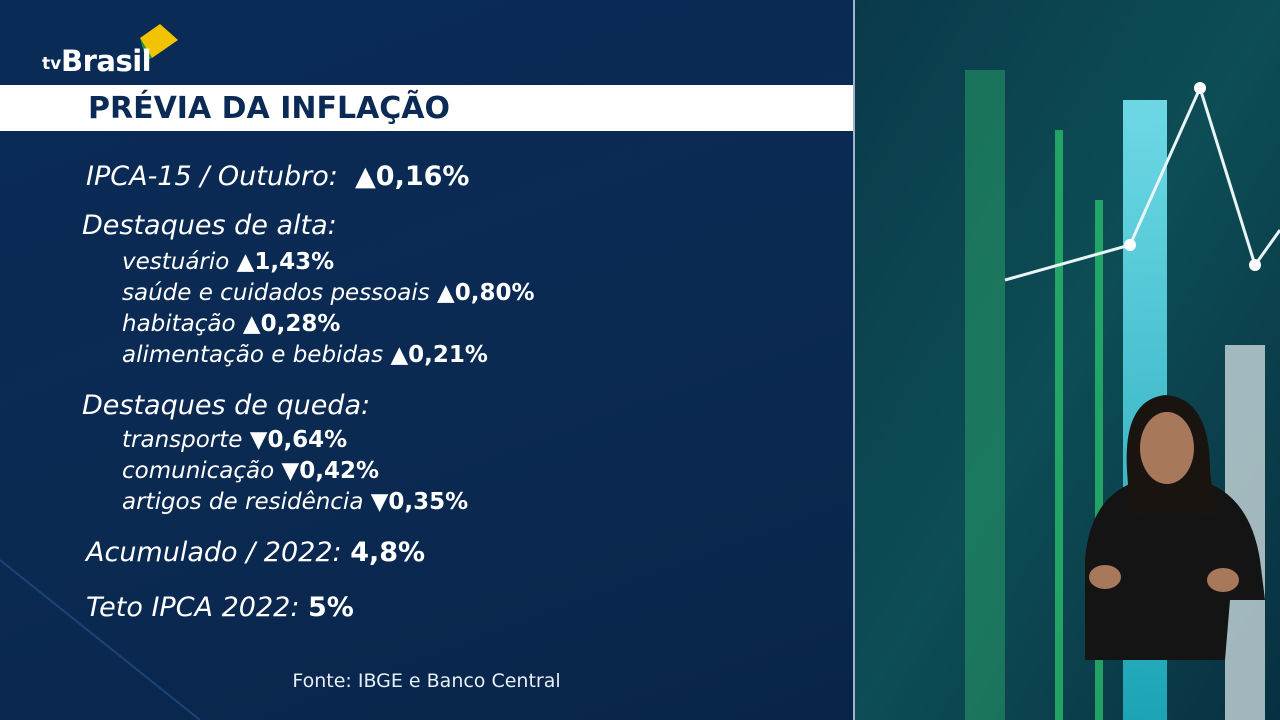 The image size is (1280, 720). What do you see at coordinates (253, 355) in the screenshot?
I see `item-label: alimentação e bebidas` at bounding box center [253, 355].